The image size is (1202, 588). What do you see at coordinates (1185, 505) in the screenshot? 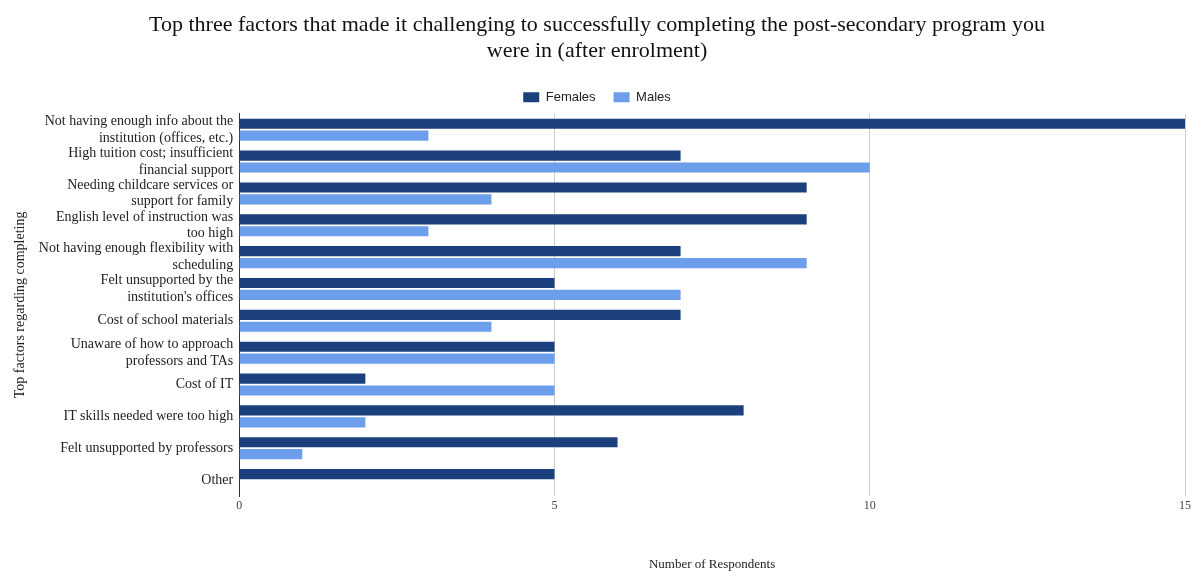
I see `x-tick-label: 15` at bounding box center [1185, 505].